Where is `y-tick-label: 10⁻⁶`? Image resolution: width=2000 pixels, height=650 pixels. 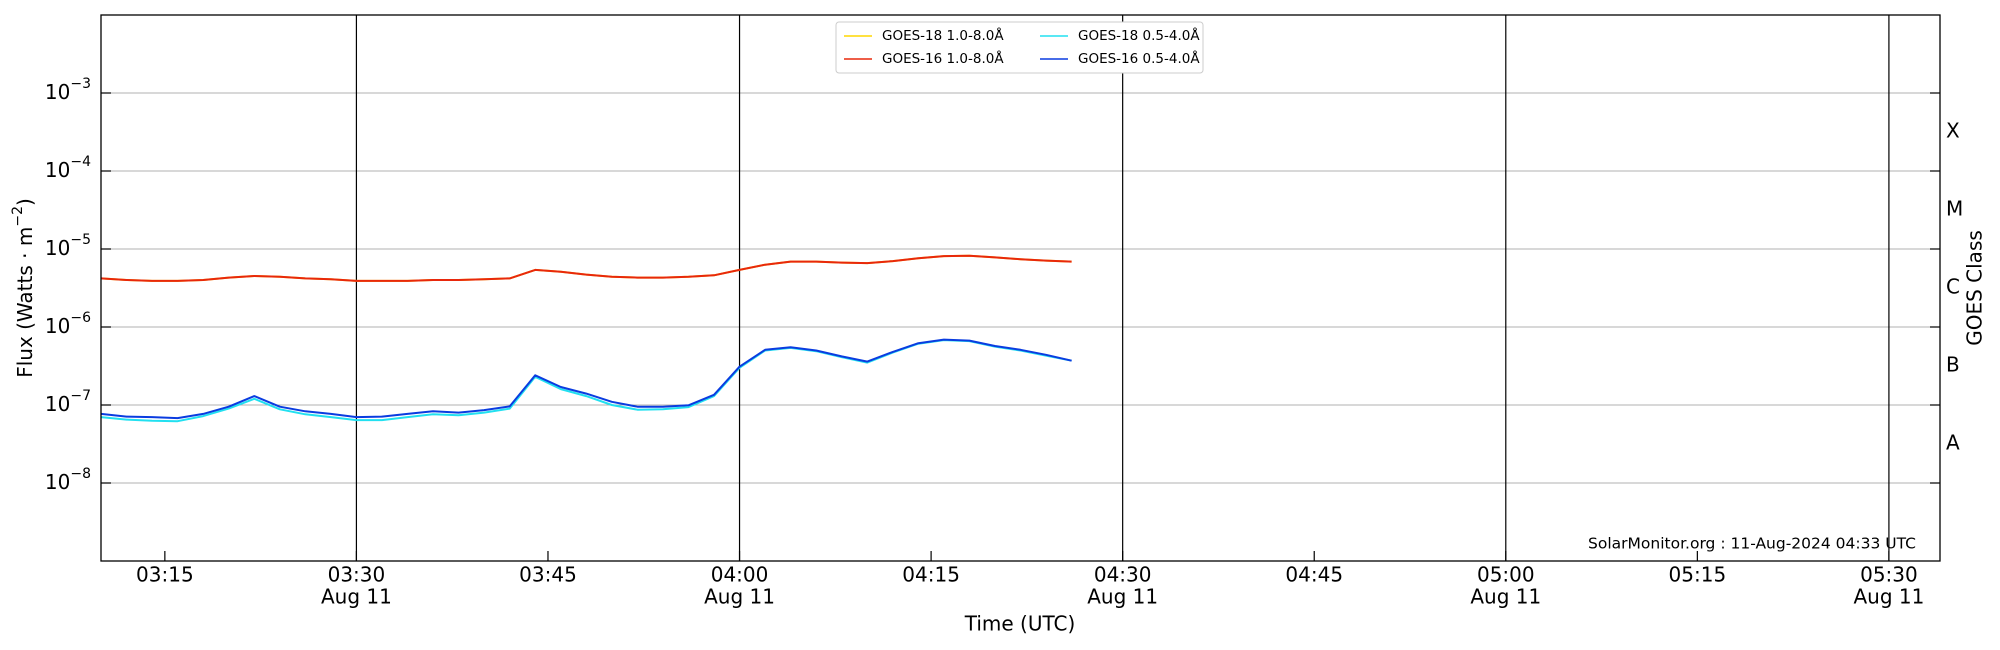 y-tick-label: 10⁻⁶ is located at coordinates (68, 324).